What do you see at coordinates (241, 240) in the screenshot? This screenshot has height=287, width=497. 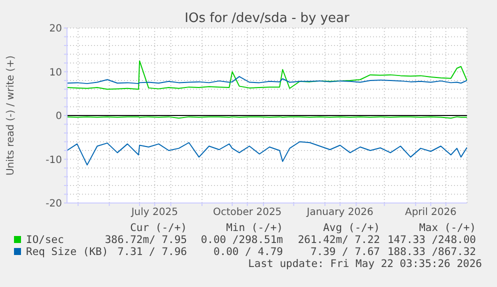 I see `text: 0.00 /298.51m` at bounding box center [241, 240].